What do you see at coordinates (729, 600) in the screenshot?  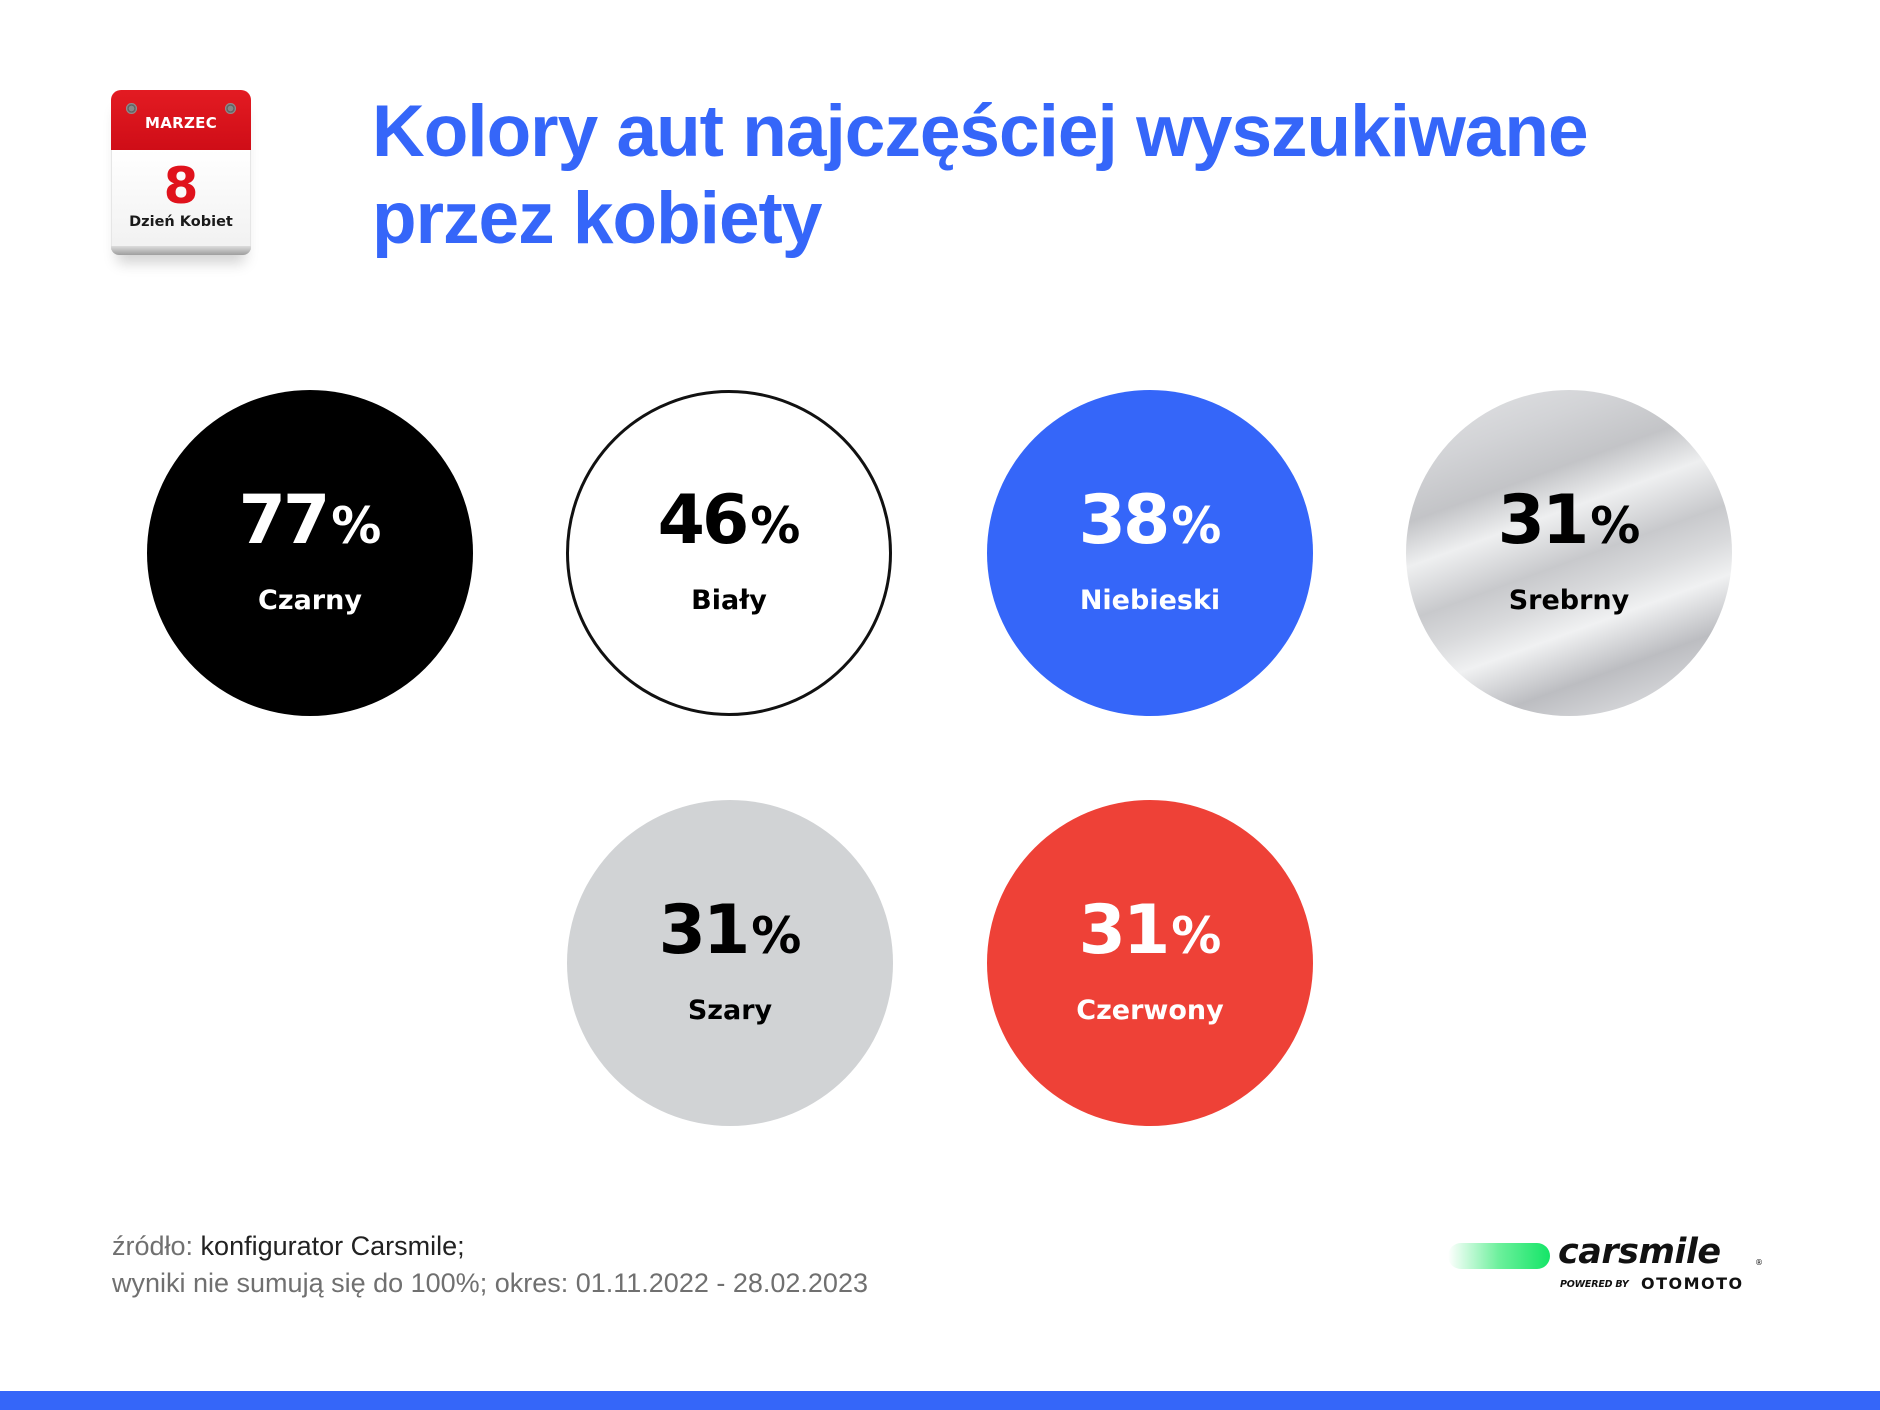 I see `color-label: Biały` at bounding box center [729, 600].